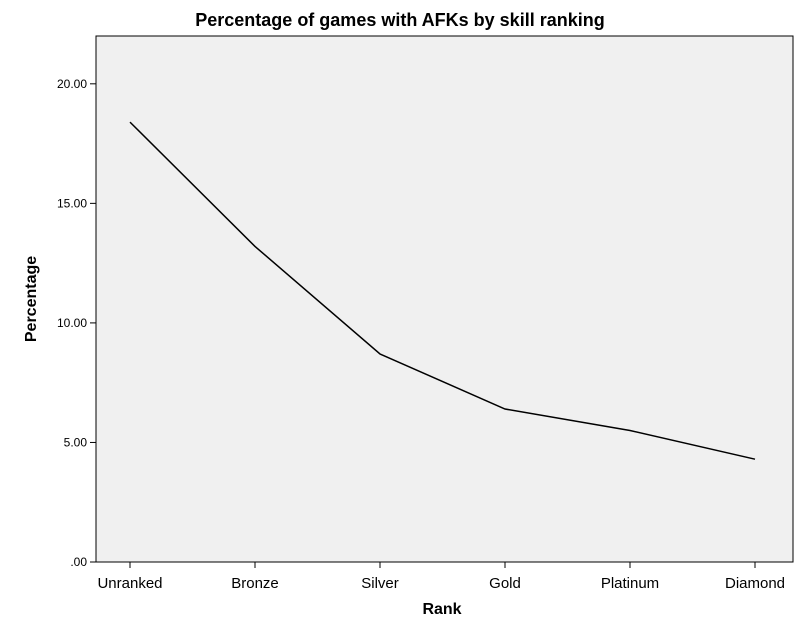 This screenshot has height=633, width=800. What do you see at coordinates (78, 562) in the screenshot?
I see `y-tick-label: .00` at bounding box center [78, 562].